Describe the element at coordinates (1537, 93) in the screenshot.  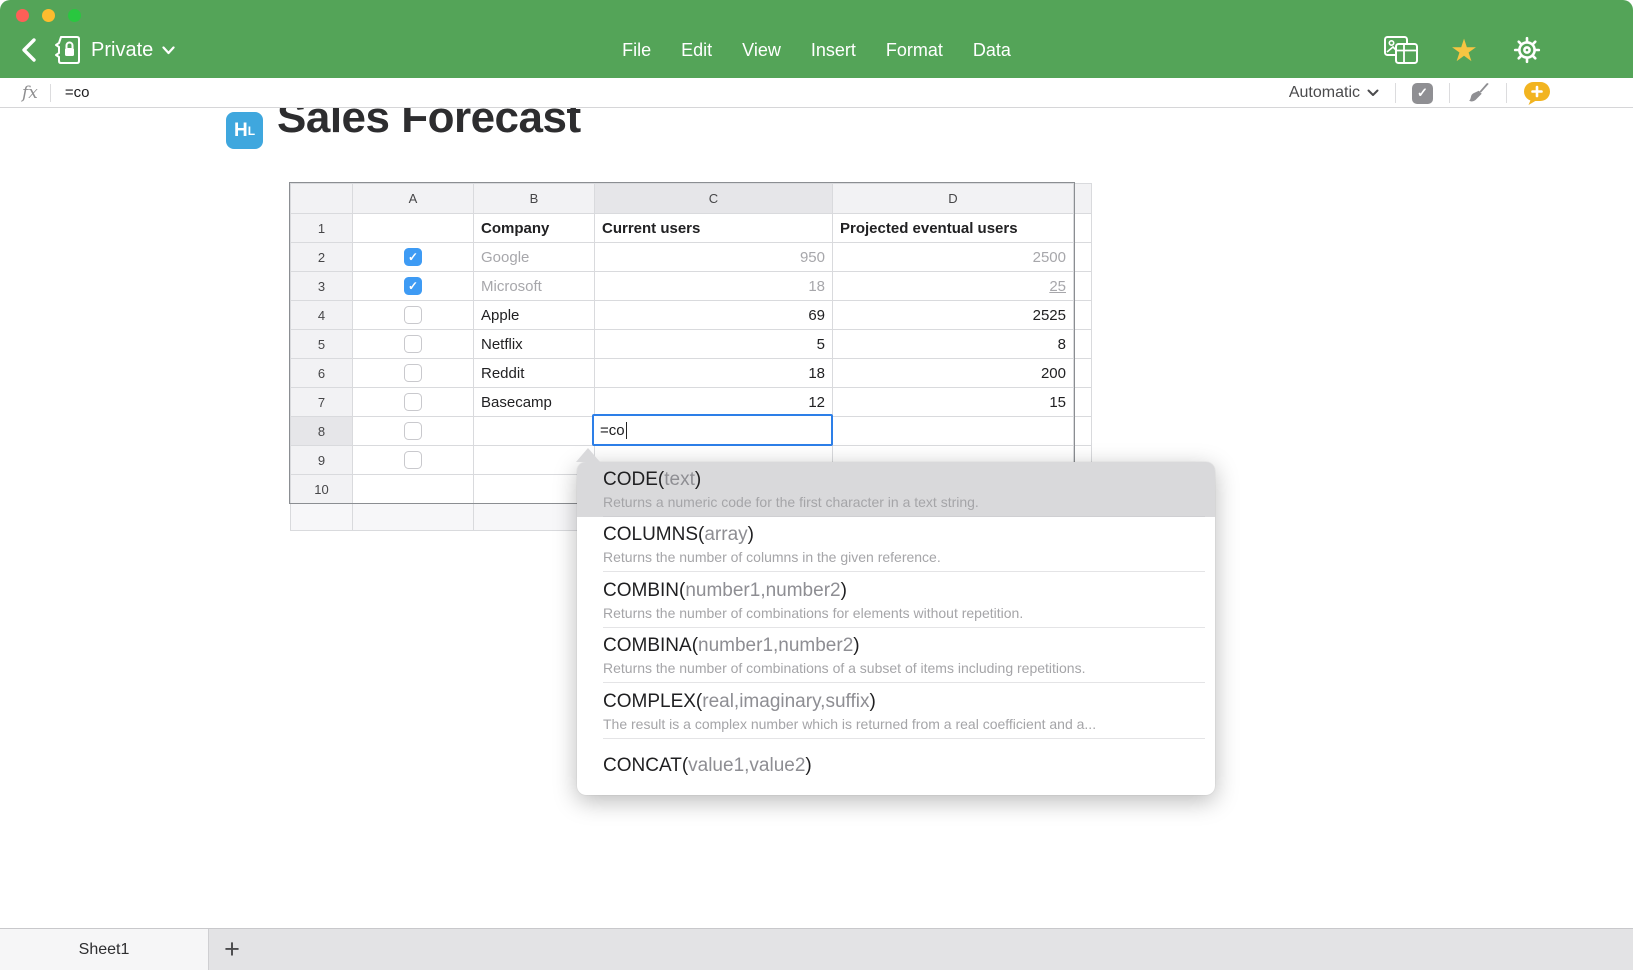
I see `add-comment-button` at that location.